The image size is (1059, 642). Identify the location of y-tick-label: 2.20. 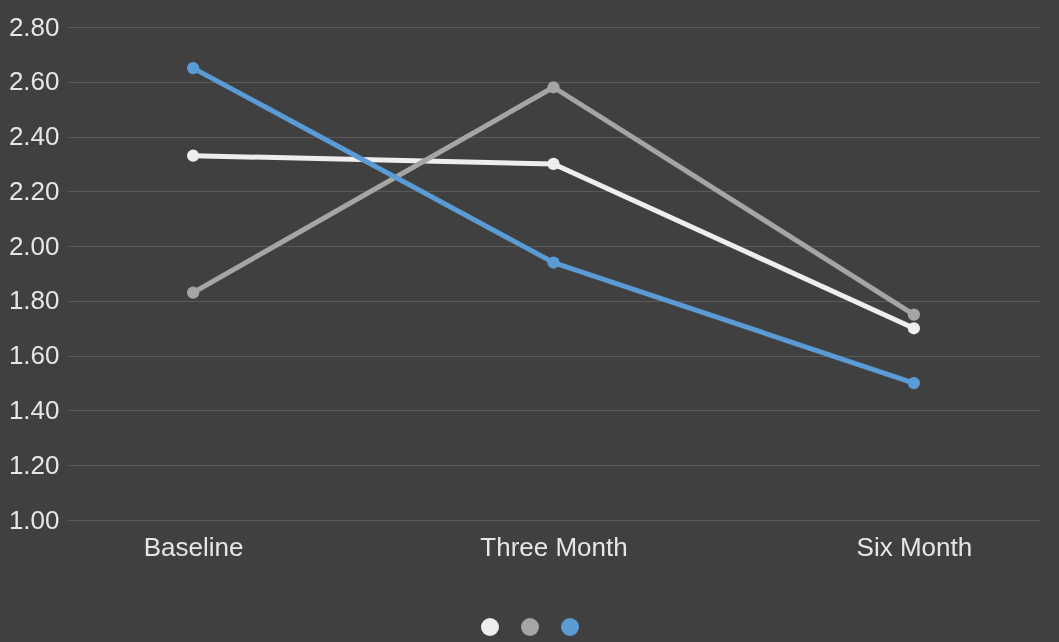
(34, 190).